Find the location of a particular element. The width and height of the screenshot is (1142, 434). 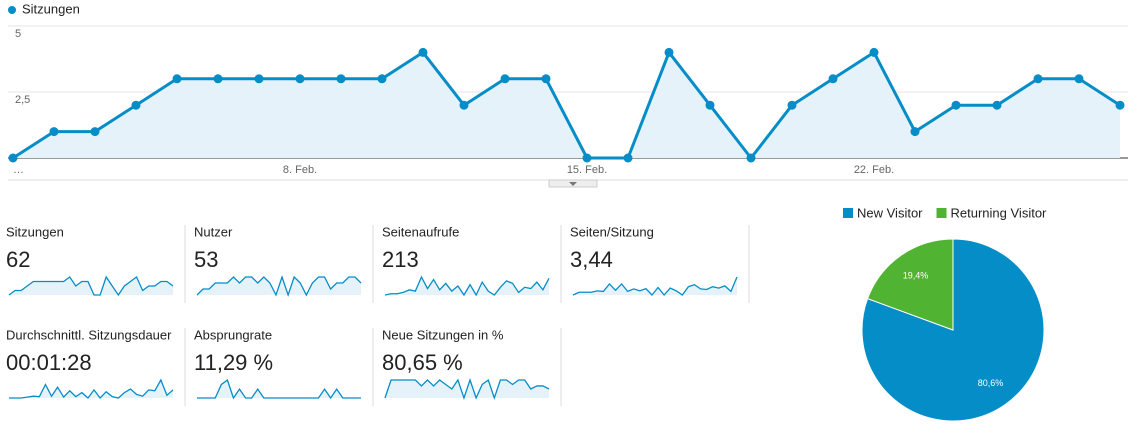

legend-label: Returning Visitor is located at coordinates (999, 212).